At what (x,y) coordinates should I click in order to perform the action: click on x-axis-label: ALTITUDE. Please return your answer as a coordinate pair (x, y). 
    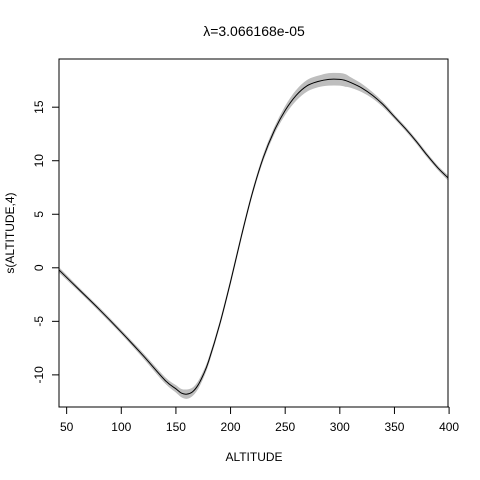
    Looking at the image, I should click on (253, 457).